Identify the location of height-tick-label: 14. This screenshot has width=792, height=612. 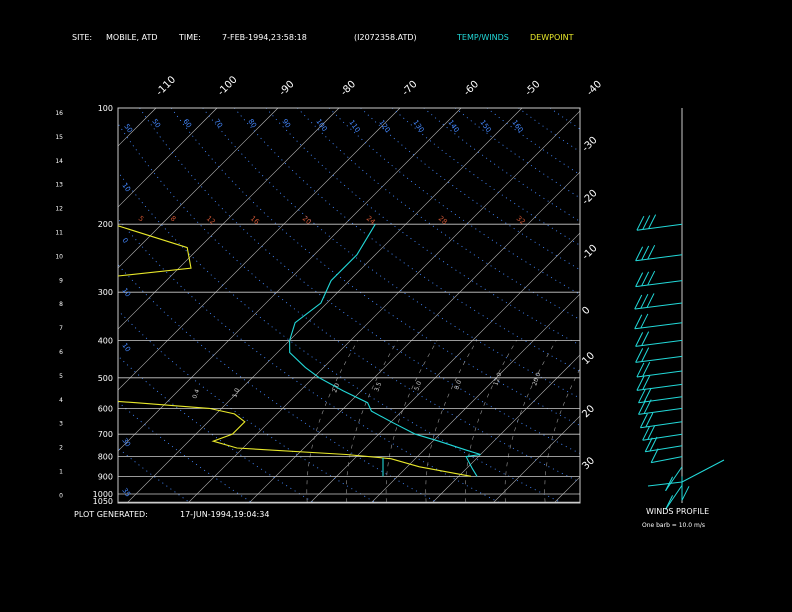
(59, 161).